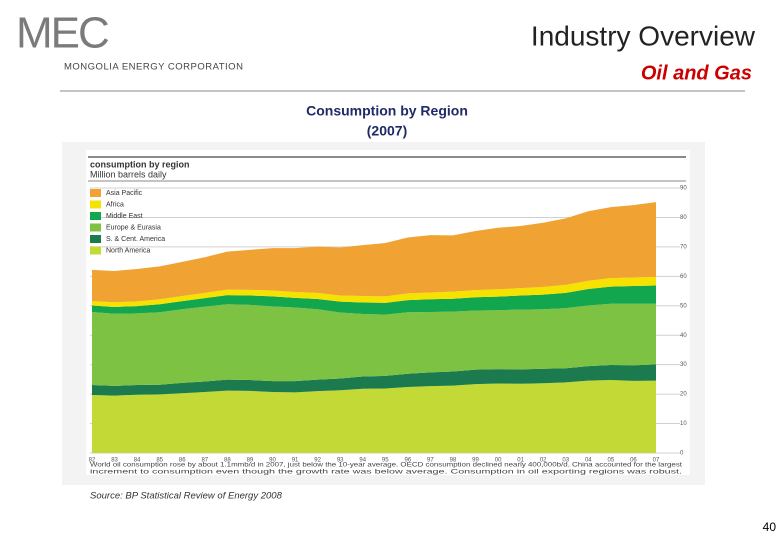 This screenshot has height=540, width=780. Describe the element at coordinates (683, 336) in the screenshot. I see `y-tick-label: 40` at that location.